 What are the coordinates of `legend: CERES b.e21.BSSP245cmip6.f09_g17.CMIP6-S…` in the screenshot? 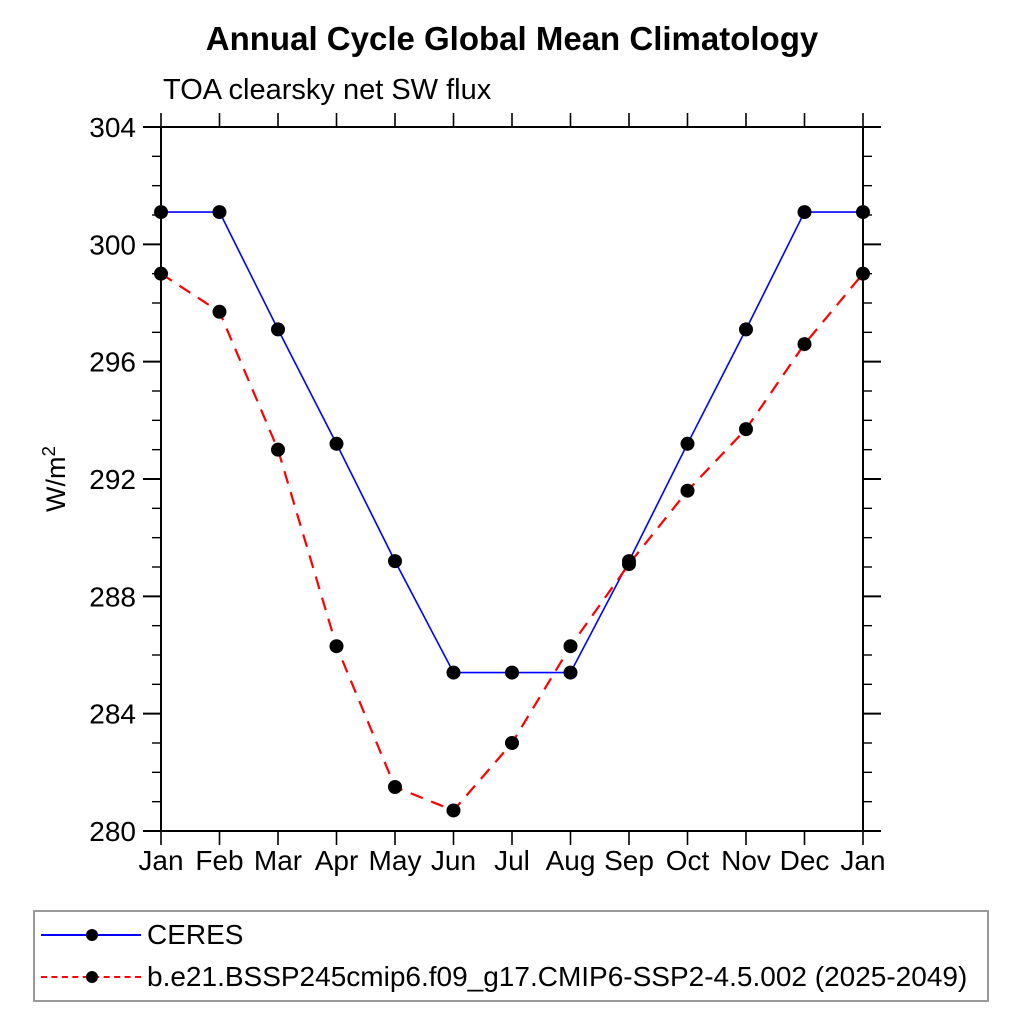 It's located at (511, 956).